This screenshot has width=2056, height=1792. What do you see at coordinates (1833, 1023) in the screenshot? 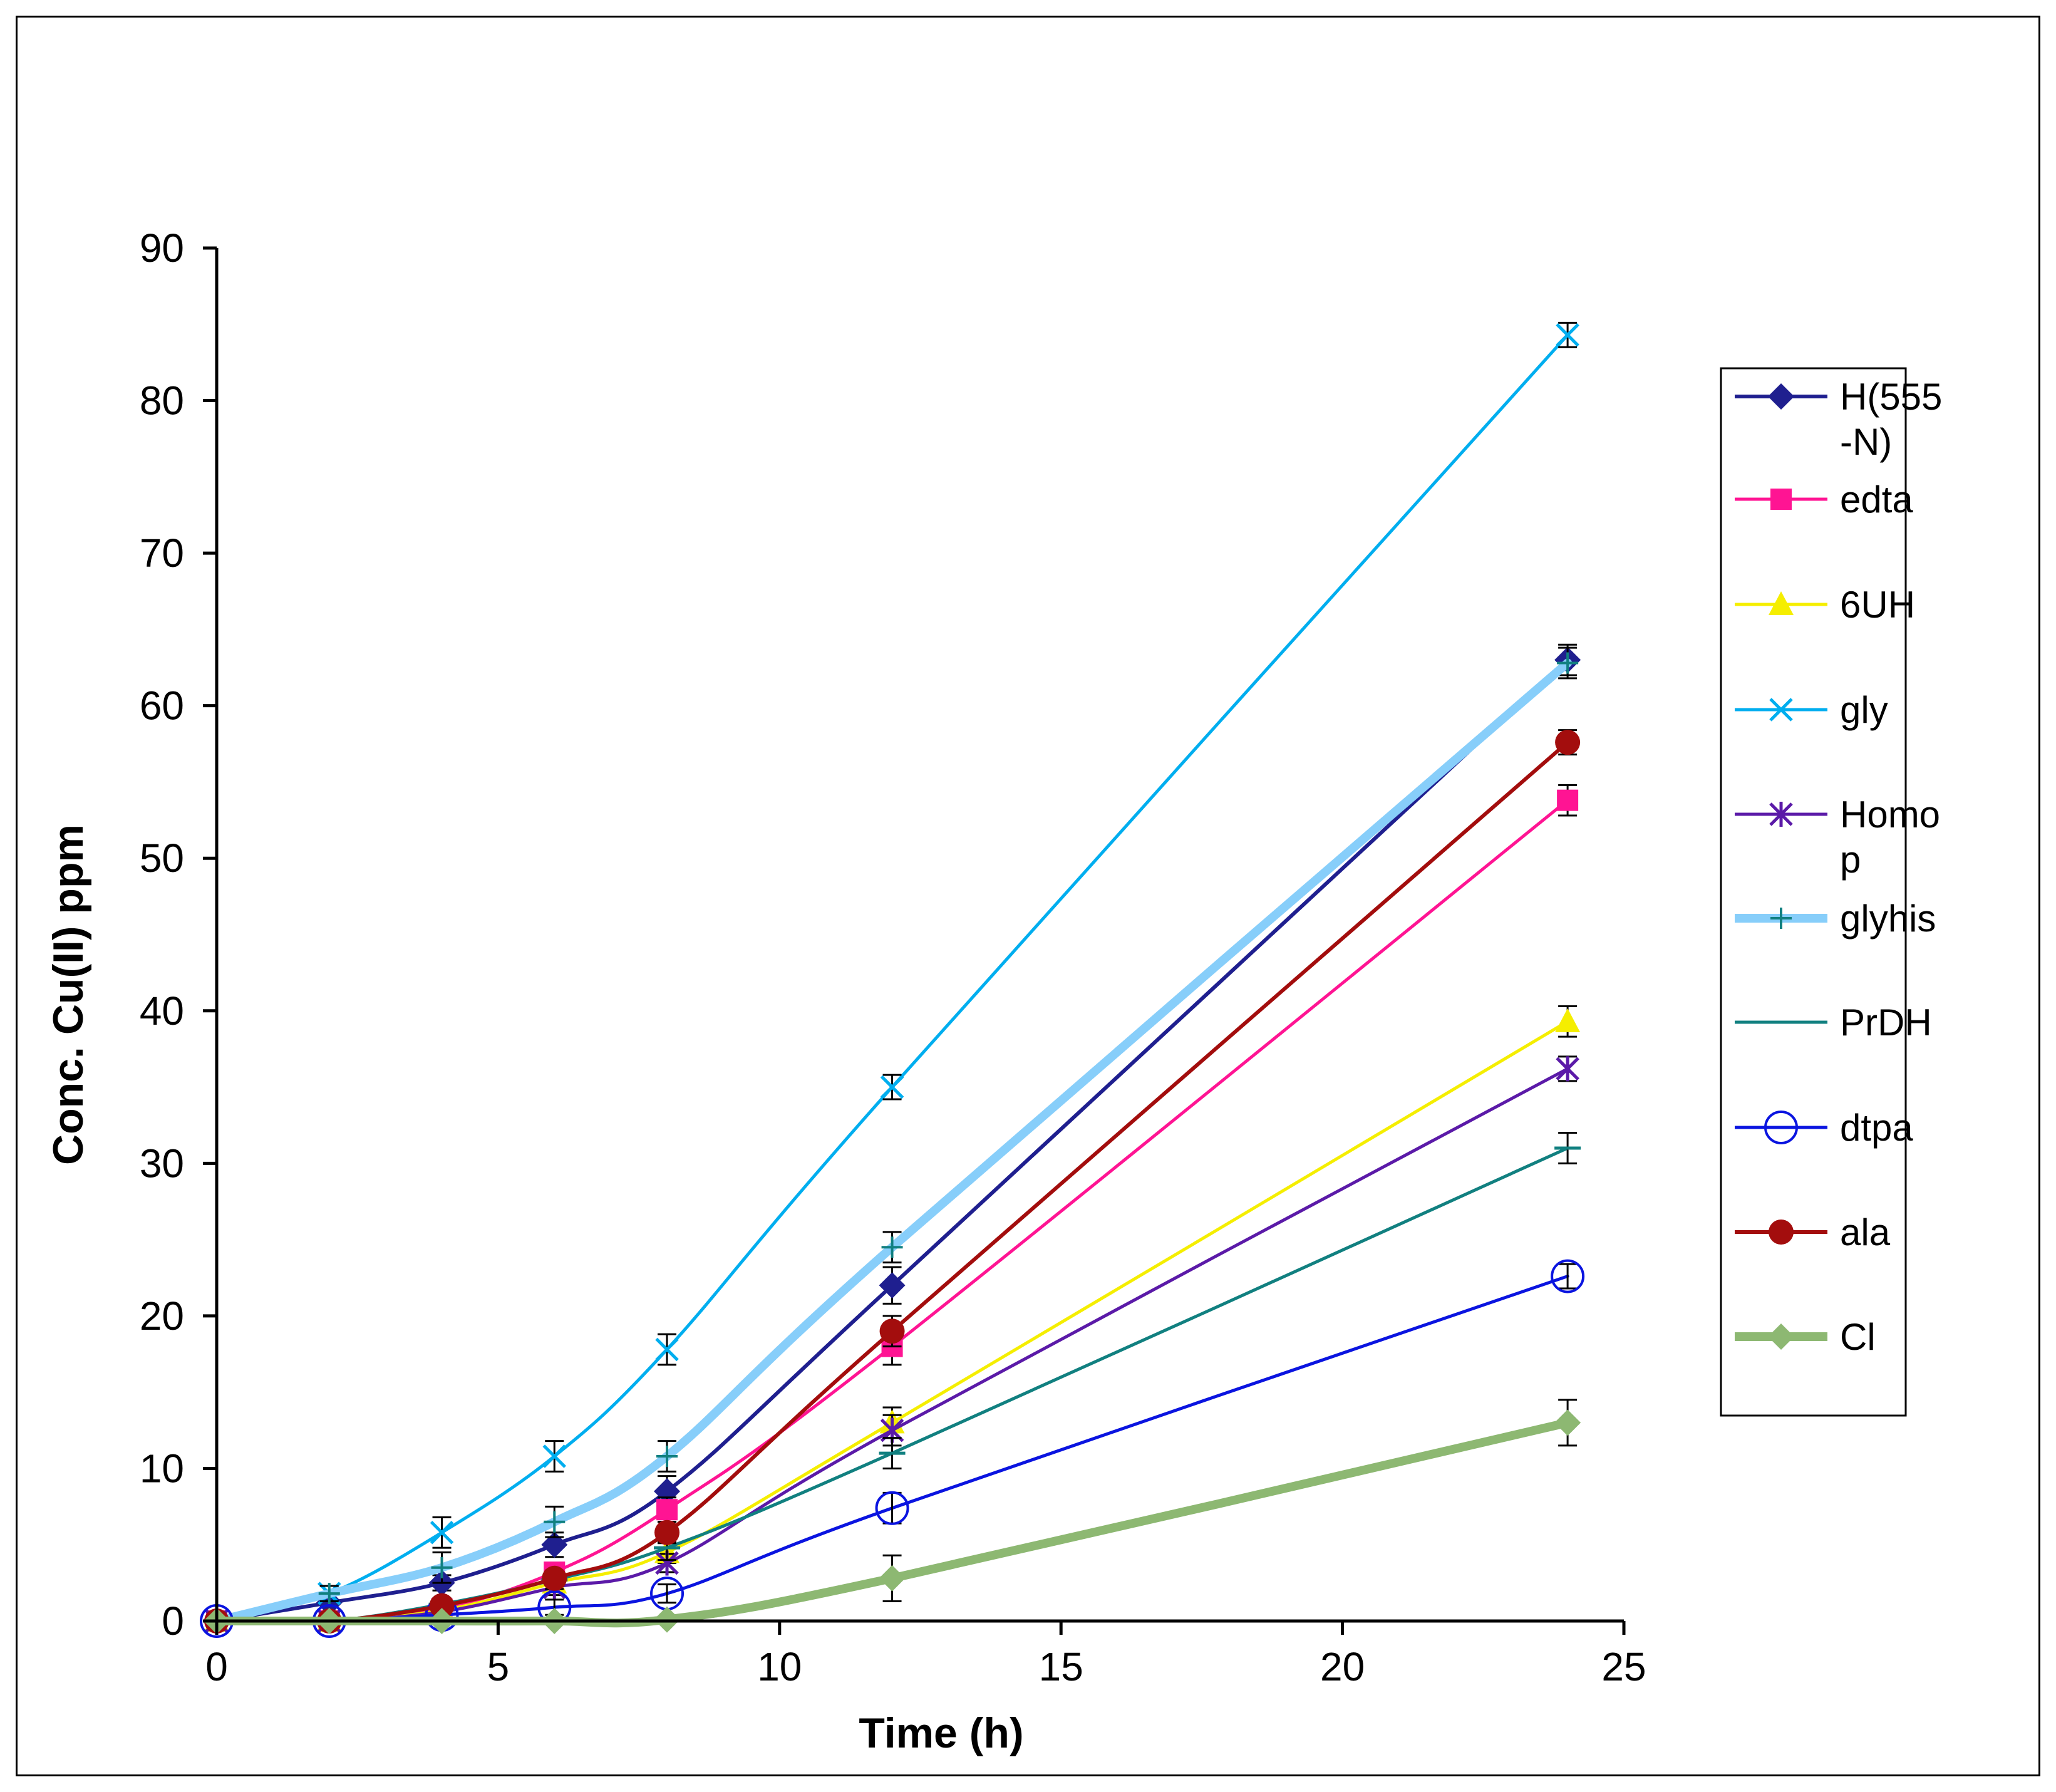
I see `legend-entry: PrDH` at bounding box center [1833, 1023].